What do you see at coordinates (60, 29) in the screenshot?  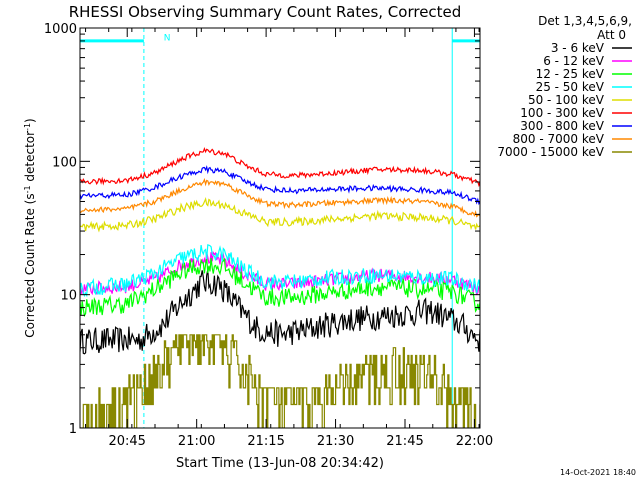 I see `y-tick-label: 1000` at bounding box center [60, 29].